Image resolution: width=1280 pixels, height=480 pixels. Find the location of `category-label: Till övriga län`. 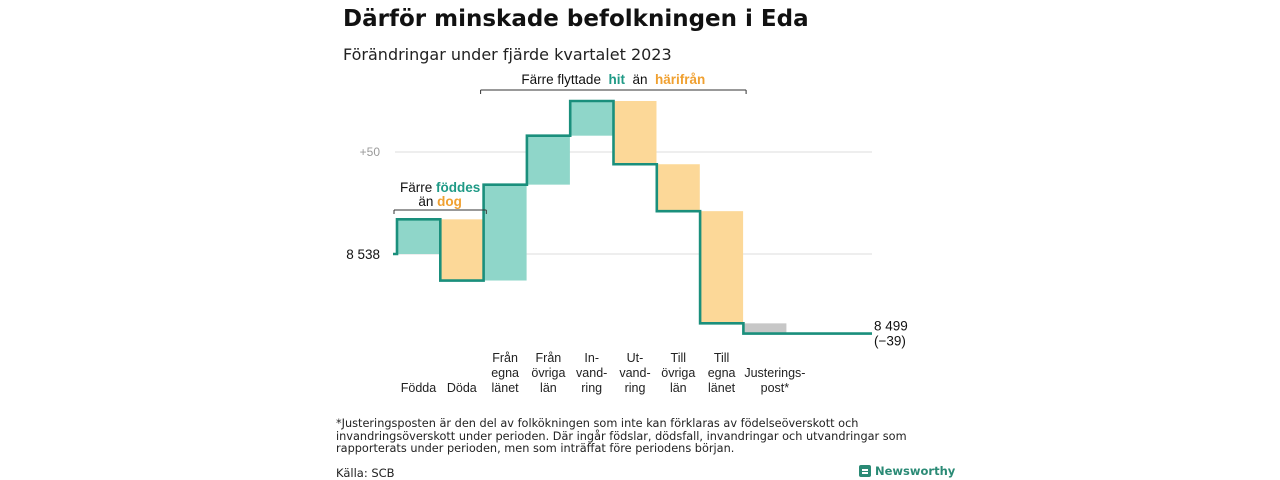

category-label: Till övriga län is located at coordinates (678, 373).